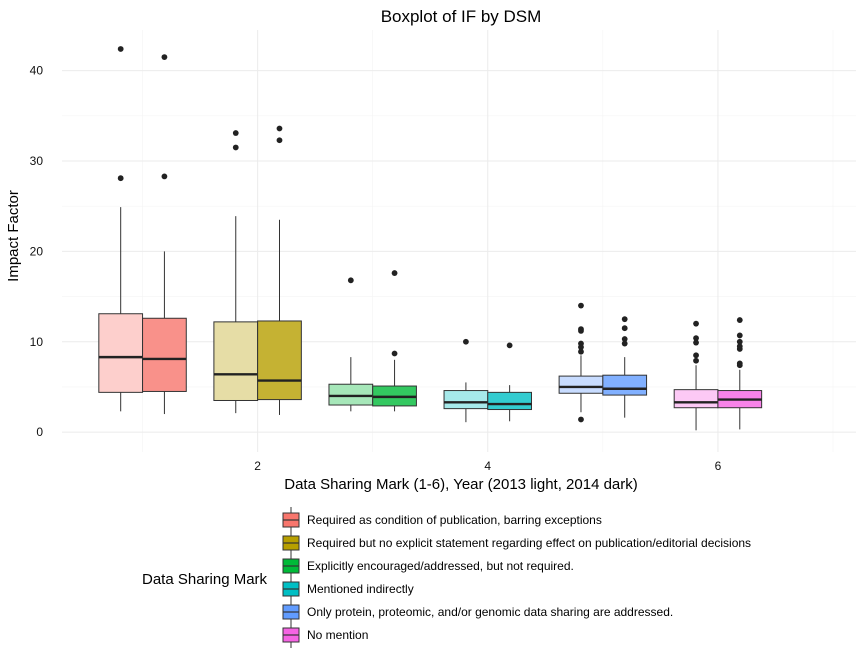  I want to click on box-group-3-2013, so click(351, 344).